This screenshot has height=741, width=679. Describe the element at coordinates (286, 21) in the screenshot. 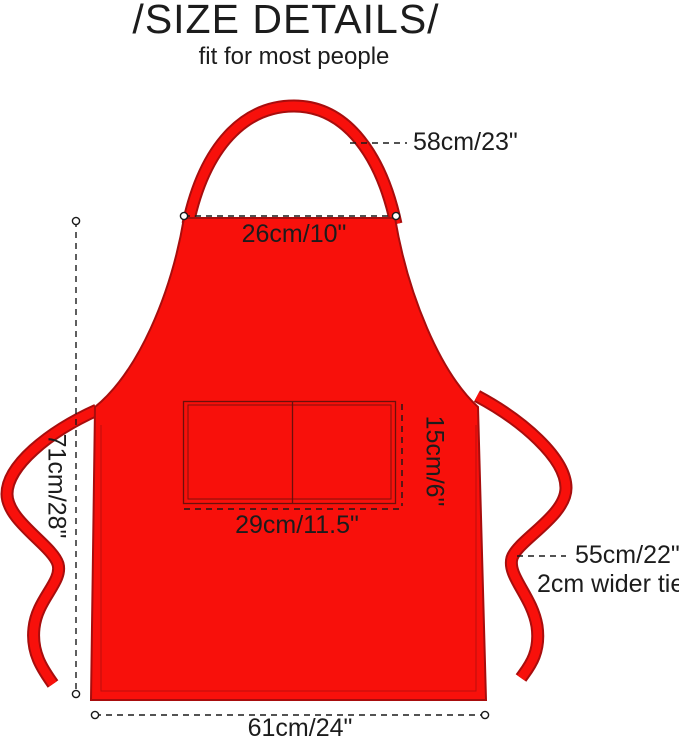

I see `page-title: /SIZE DETAILS/` at that location.